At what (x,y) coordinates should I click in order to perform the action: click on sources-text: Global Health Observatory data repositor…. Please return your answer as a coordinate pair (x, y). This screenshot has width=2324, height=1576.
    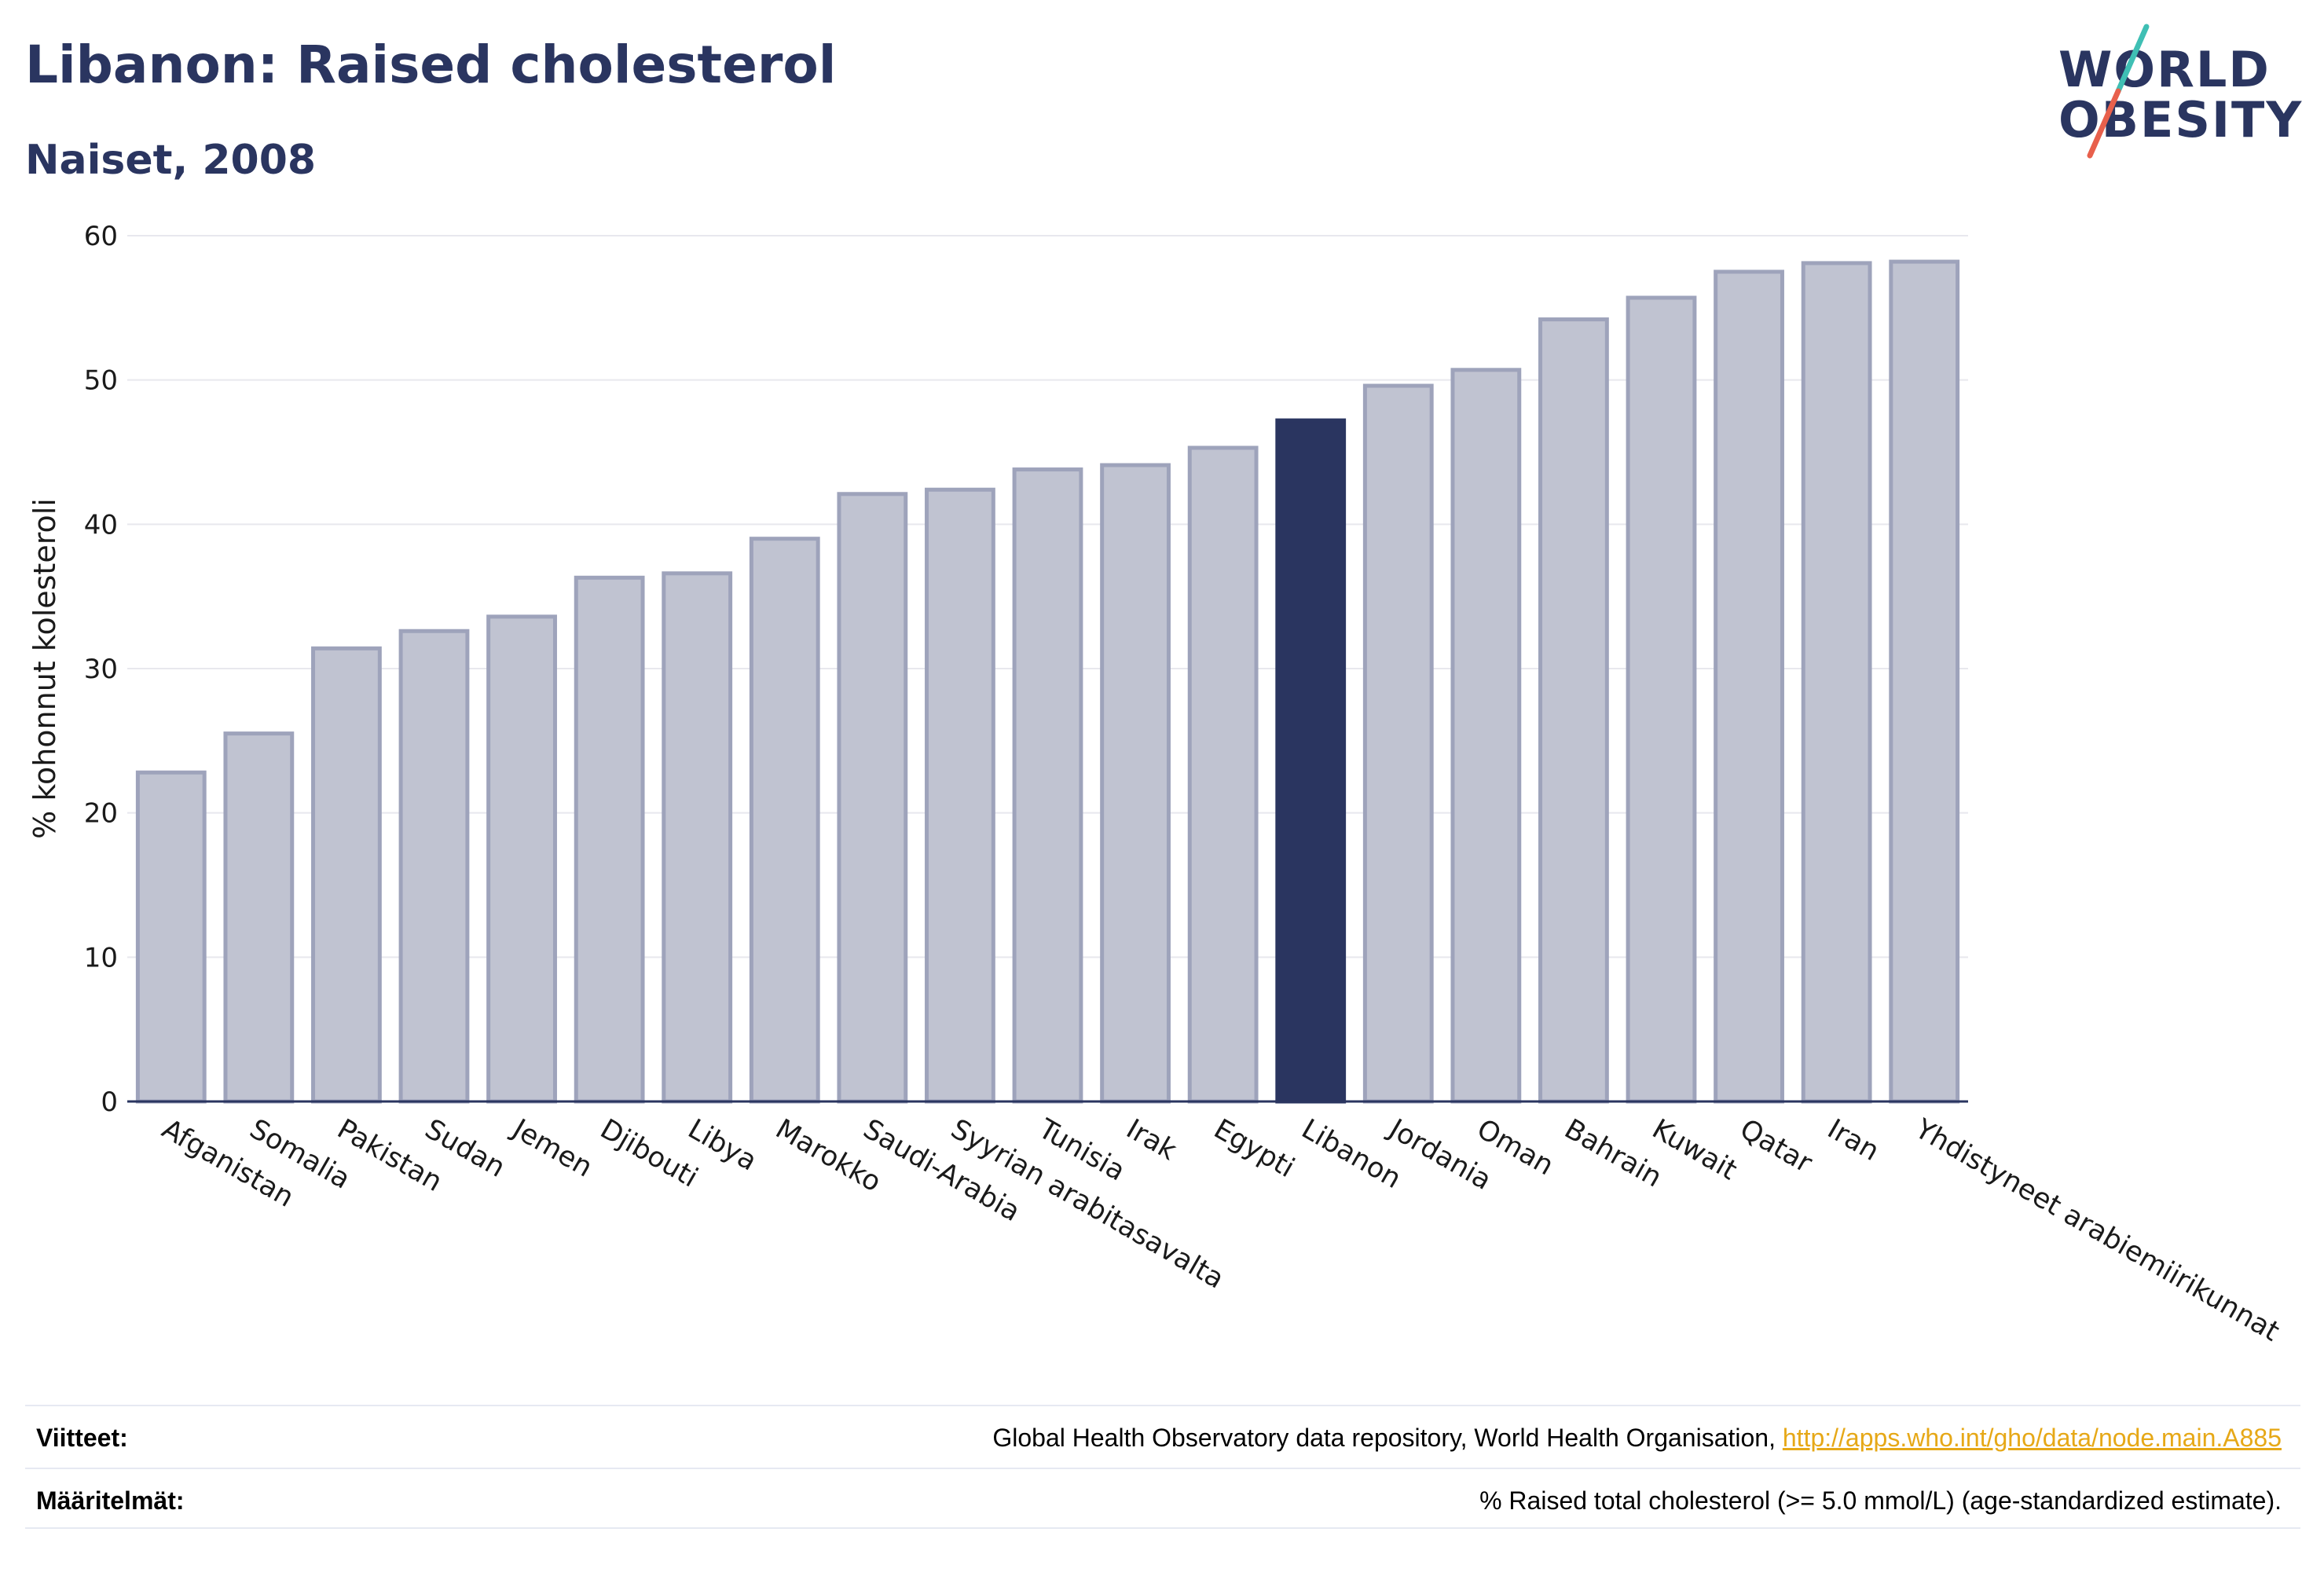
    Looking at the image, I should click on (1387, 1438).